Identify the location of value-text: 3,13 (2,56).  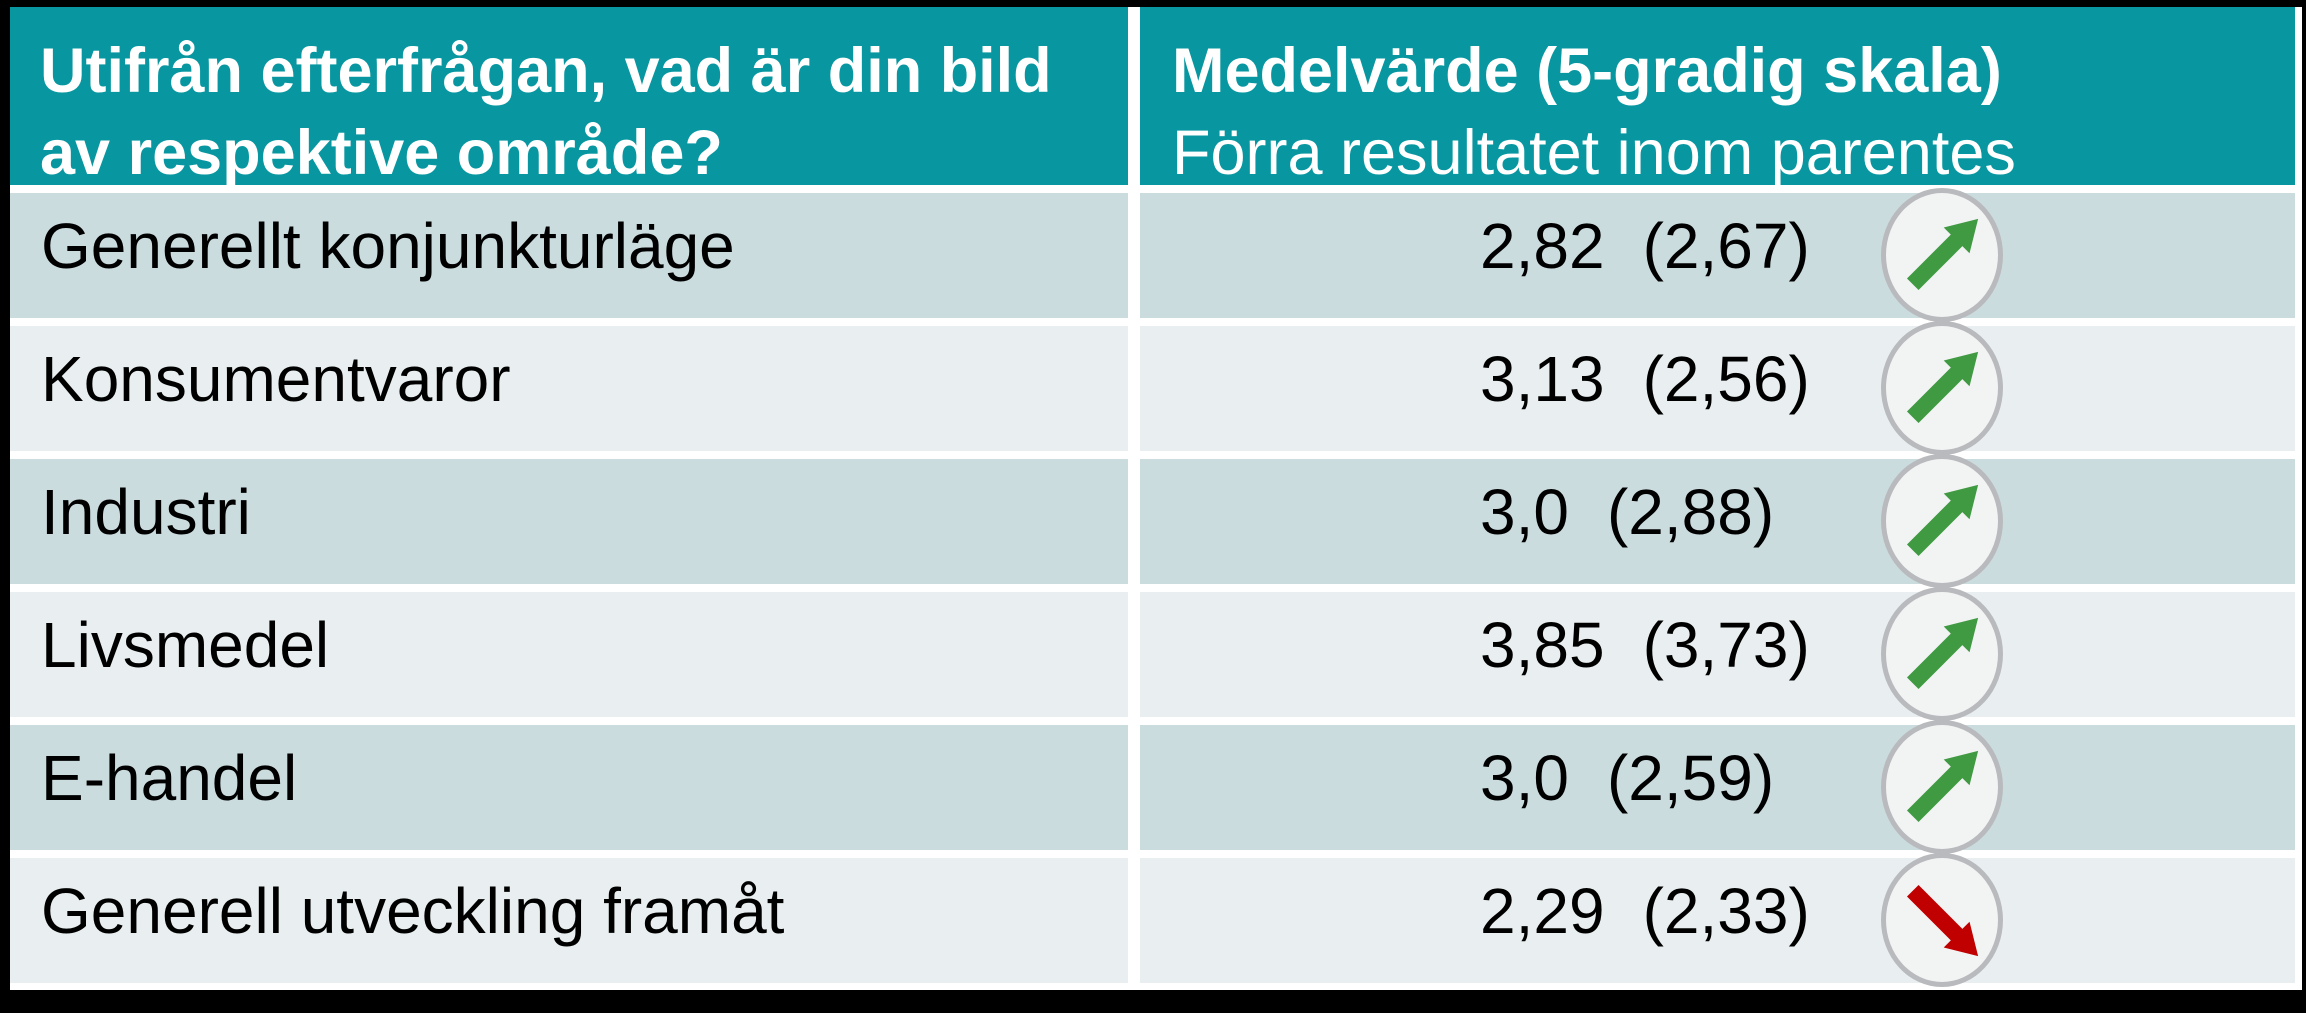
(1645, 379).